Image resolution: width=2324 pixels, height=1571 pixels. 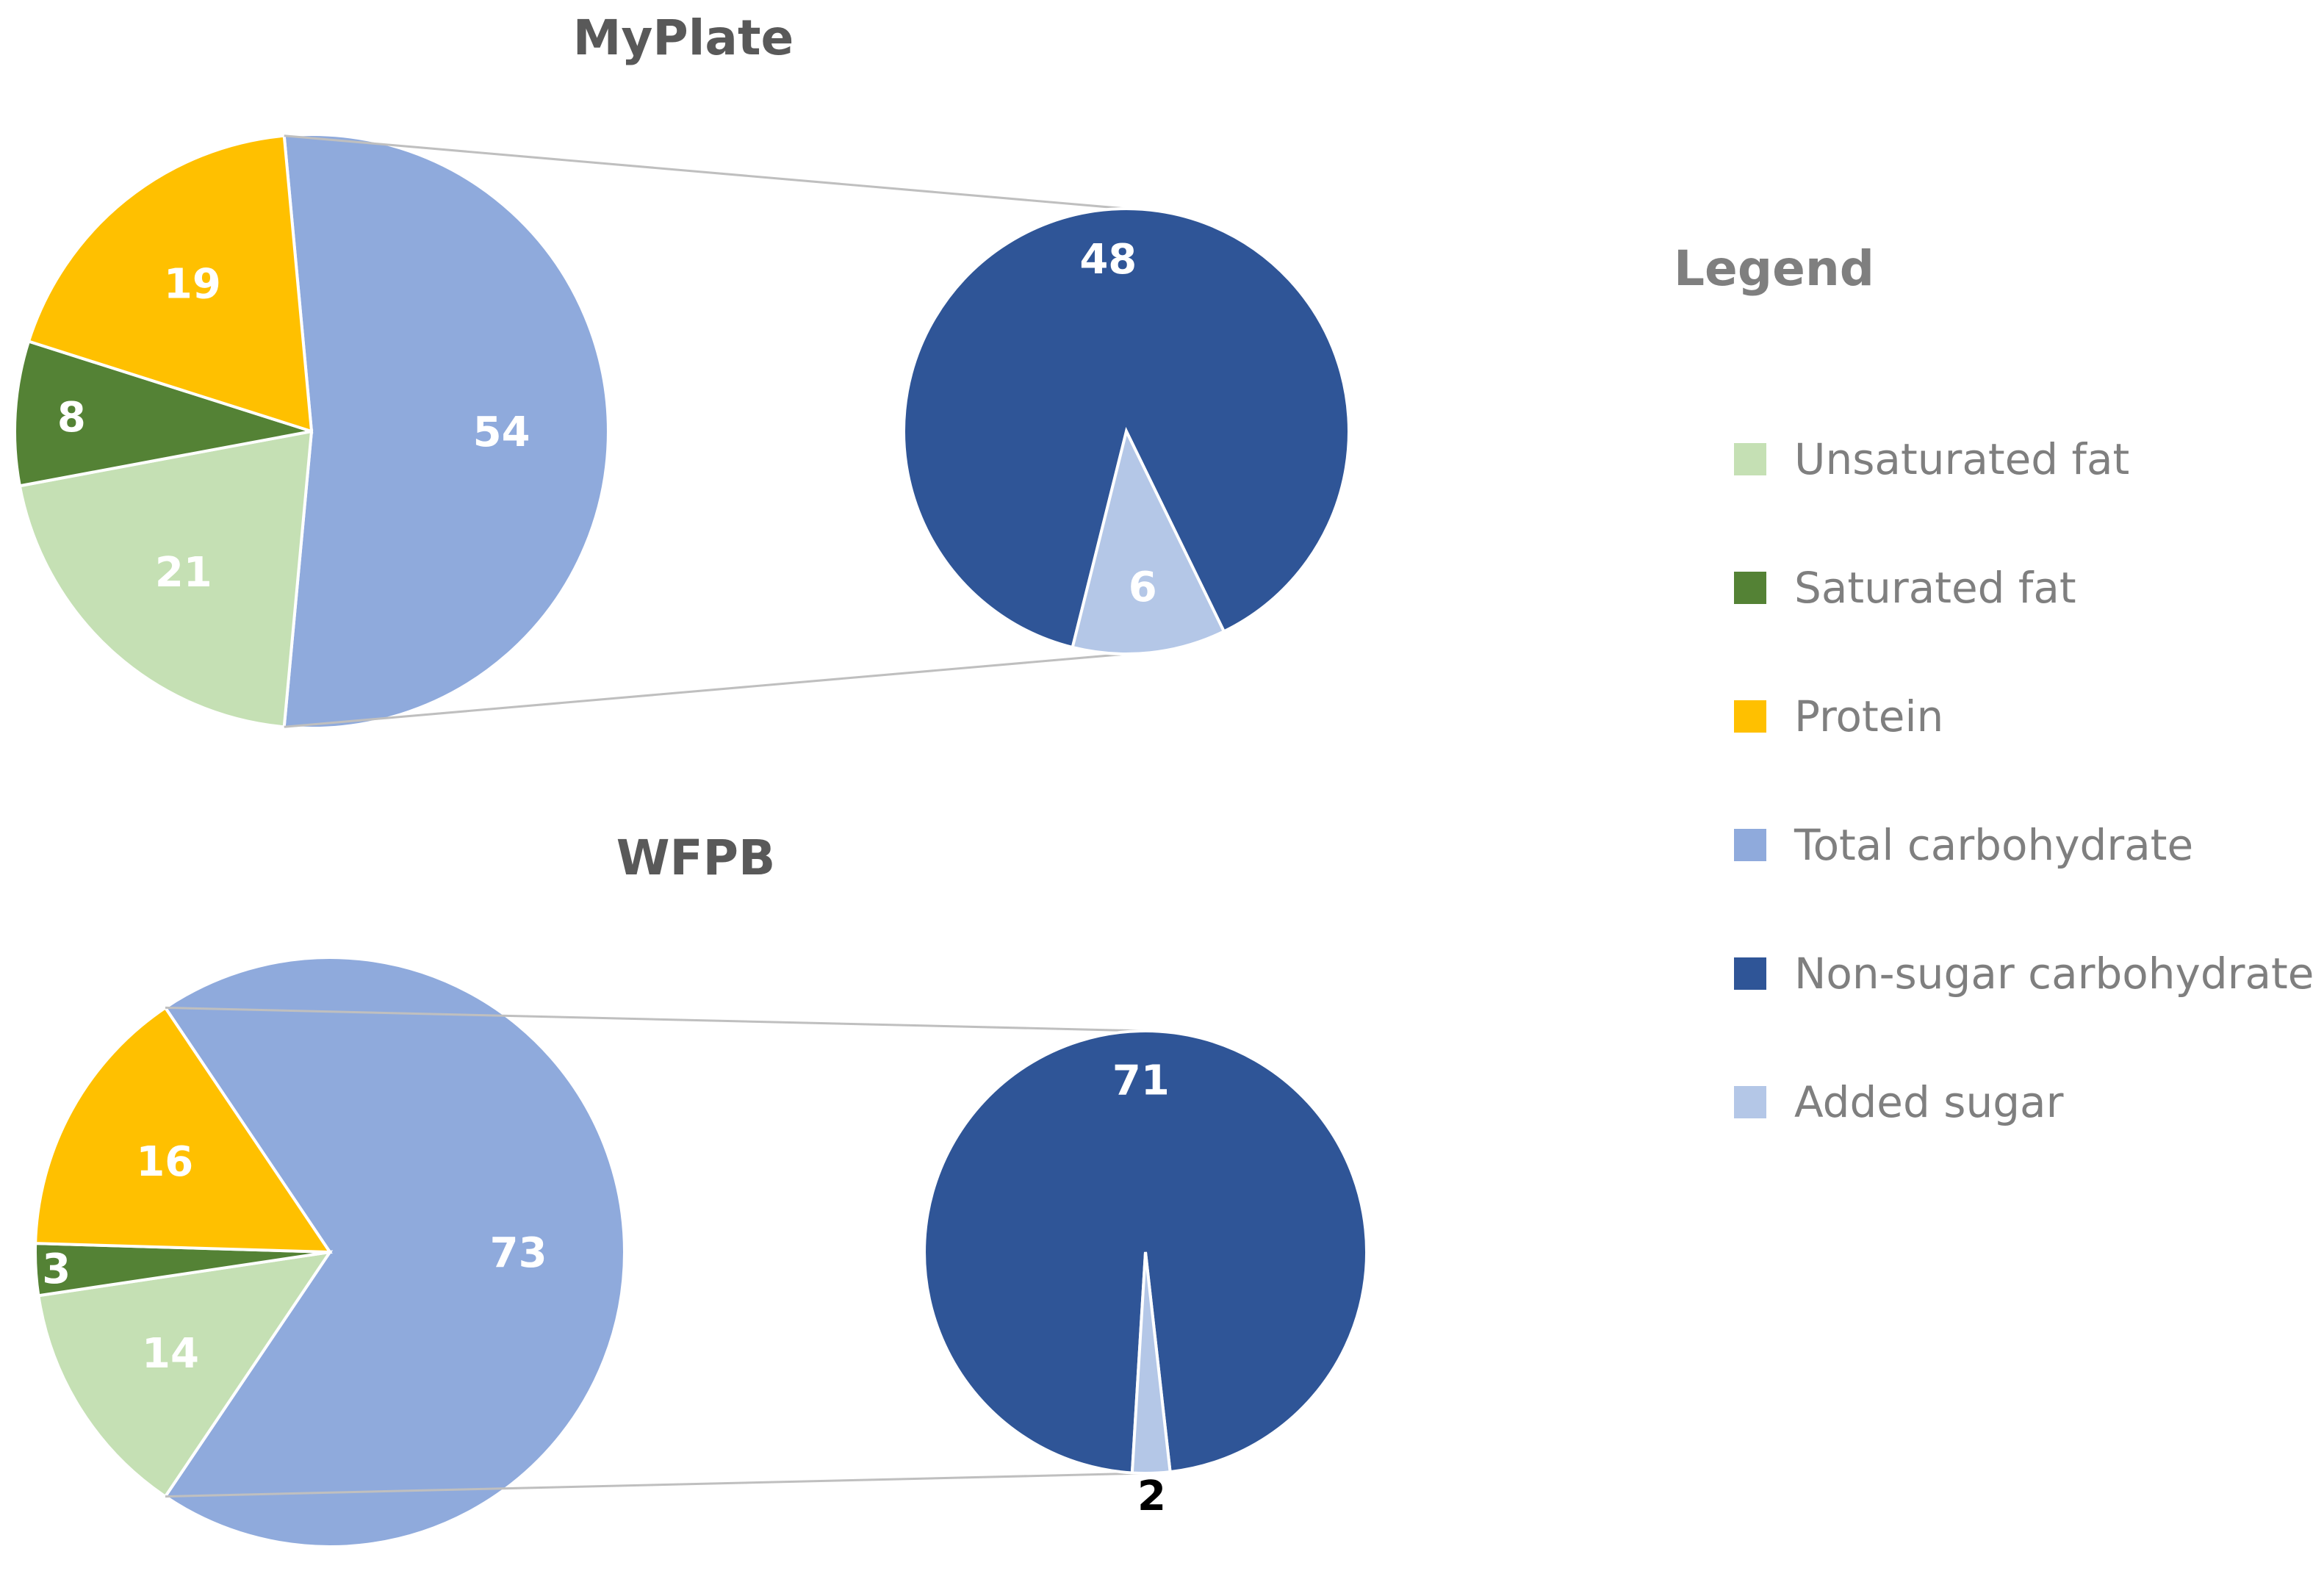 I want to click on slice-wfpb-unsaturated-fat, so click(x=185, y=1374).